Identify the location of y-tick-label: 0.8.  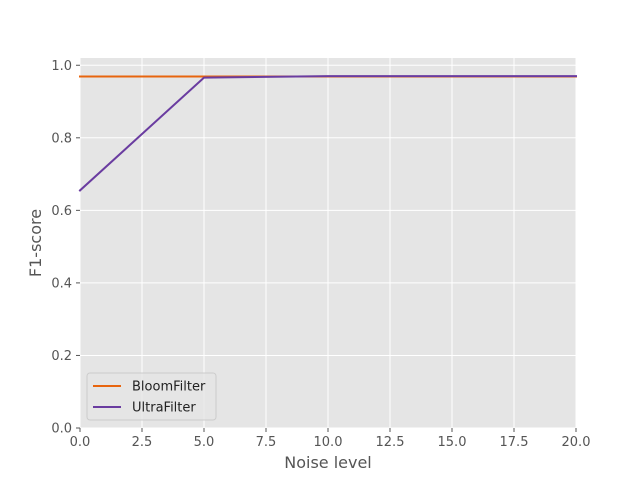
(61, 138).